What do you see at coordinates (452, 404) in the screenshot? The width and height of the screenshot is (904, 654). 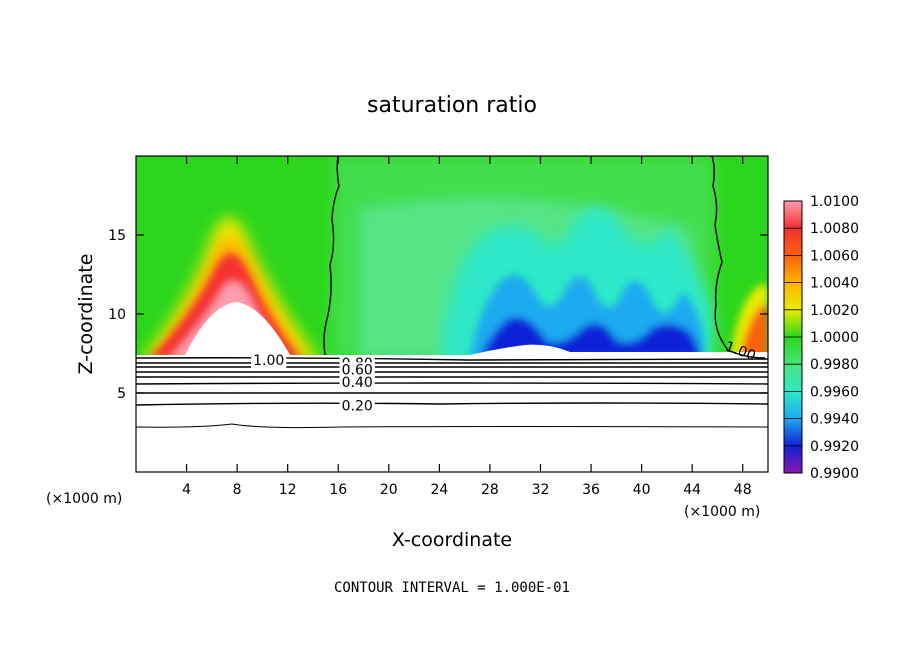 I see `contour-0.20` at bounding box center [452, 404].